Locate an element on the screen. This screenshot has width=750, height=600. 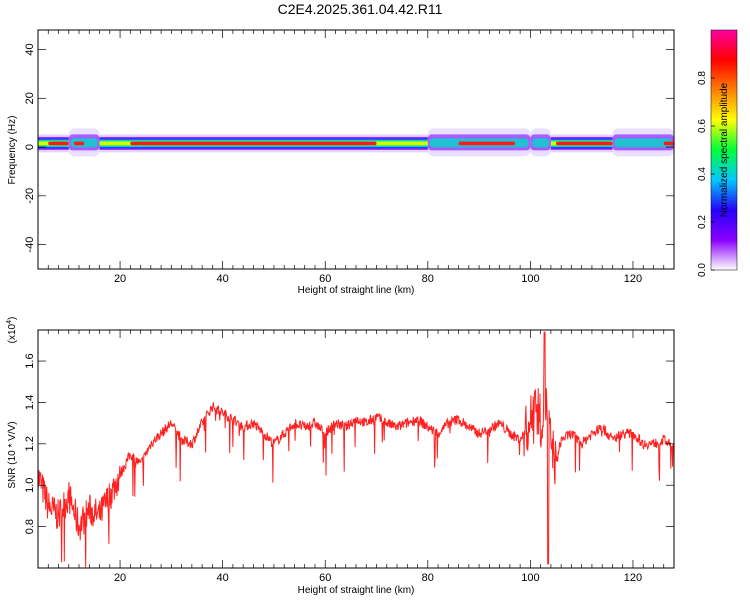
colorbar-ticks: 0.0 0.2 0.4 0.6 0.8 is located at coordinates (706, 174).